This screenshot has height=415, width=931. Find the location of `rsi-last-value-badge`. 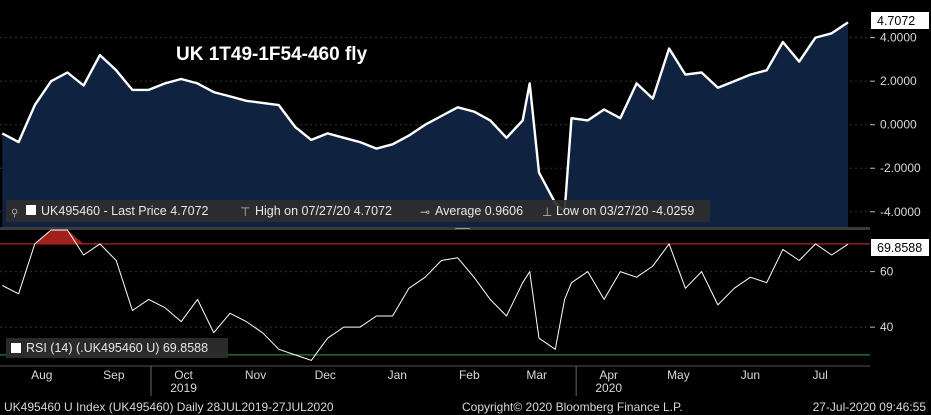

rsi-last-value-badge is located at coordinates (900, 247).